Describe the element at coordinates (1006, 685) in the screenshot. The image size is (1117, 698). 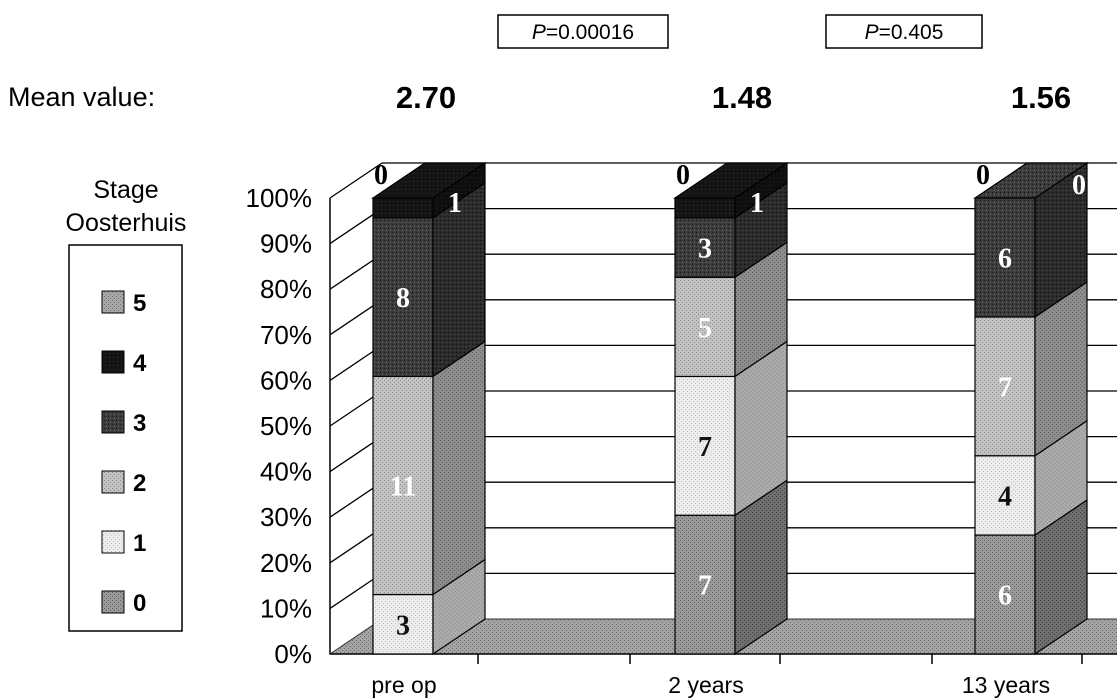
I see `x-tick-label-13-years: 13 years` at that location.